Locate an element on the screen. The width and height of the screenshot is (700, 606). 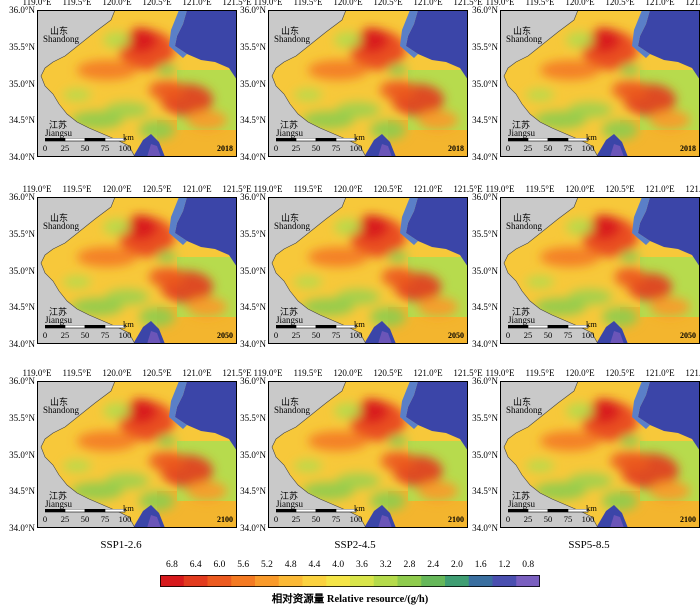
color-legend is located at coordinates (350, 581).